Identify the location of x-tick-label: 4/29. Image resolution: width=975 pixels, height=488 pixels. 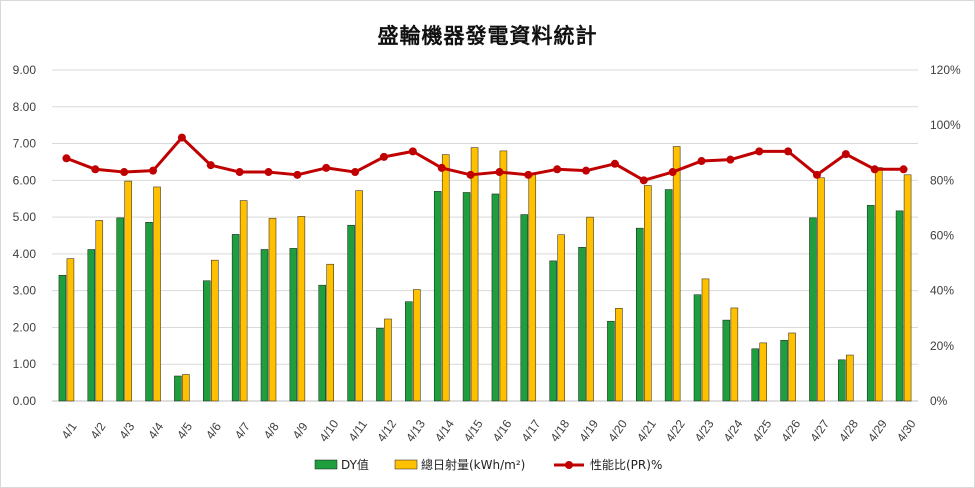
(877, 430).